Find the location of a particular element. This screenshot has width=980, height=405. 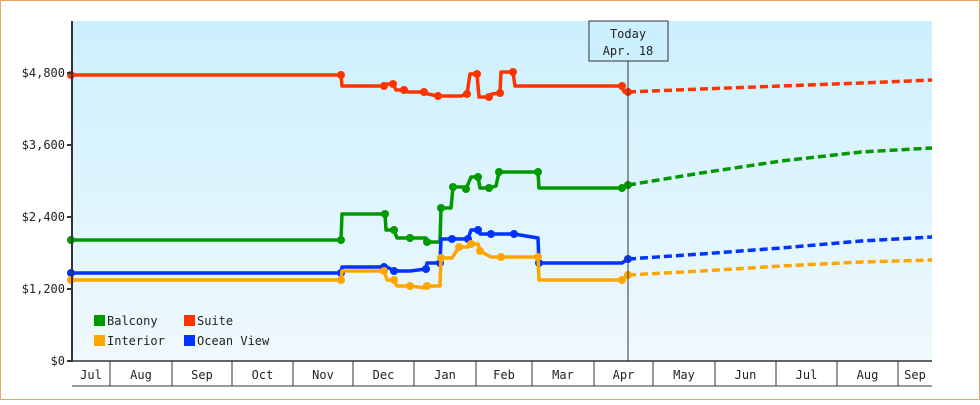

legend-label: Balcony is located at coordinates (132, 321).